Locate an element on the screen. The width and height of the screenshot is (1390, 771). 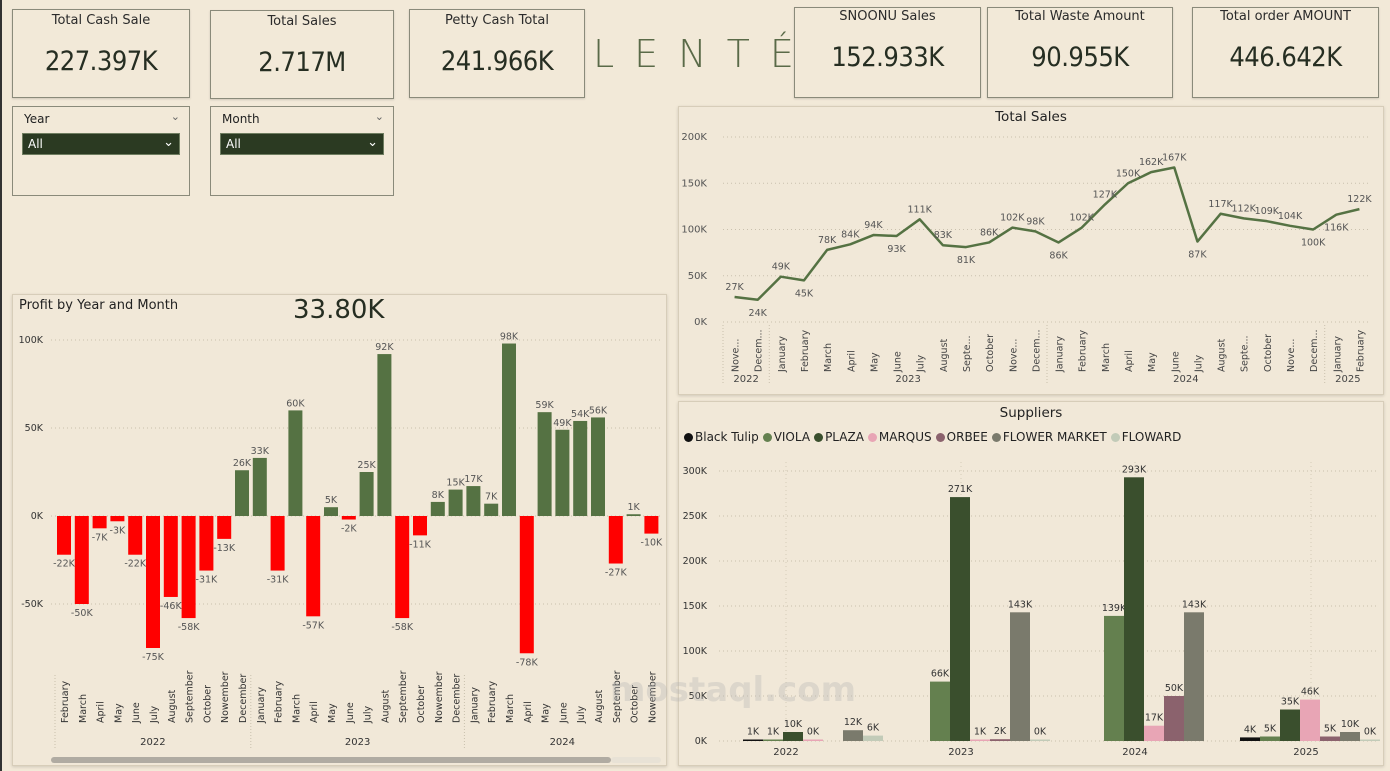
year-slicer-label: Year is located at coordinates (37, 119).